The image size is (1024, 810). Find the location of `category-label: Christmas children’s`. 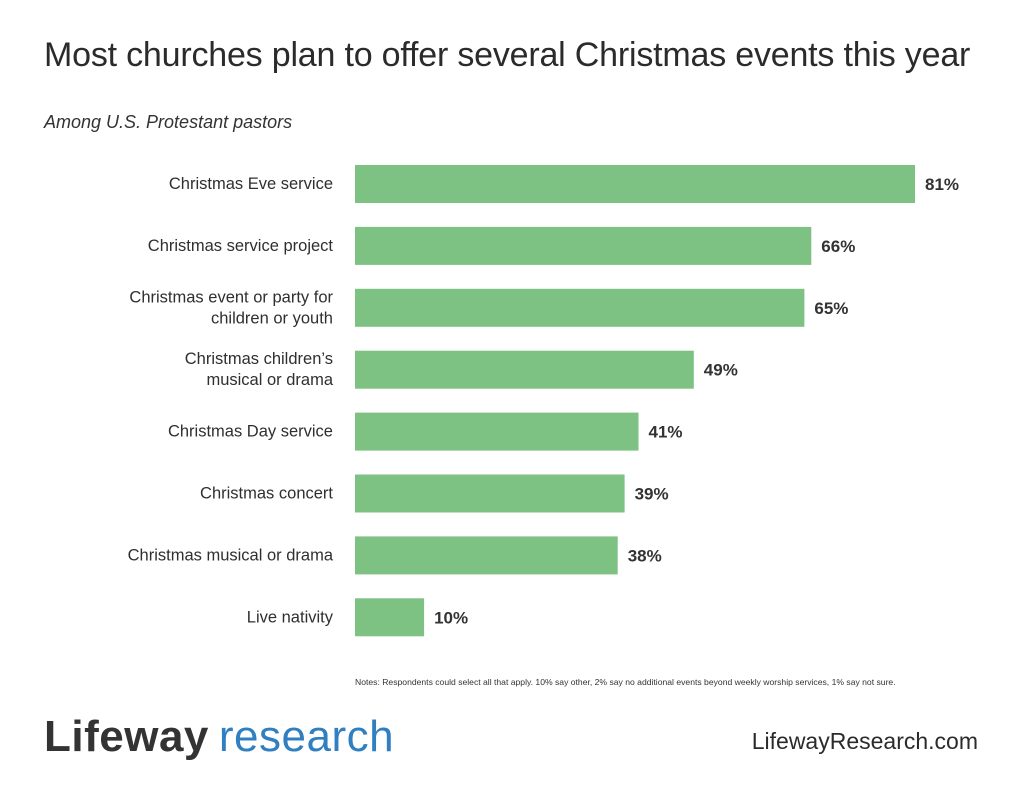

category-label: Christmas children’s is located at coordinates (259, 359).